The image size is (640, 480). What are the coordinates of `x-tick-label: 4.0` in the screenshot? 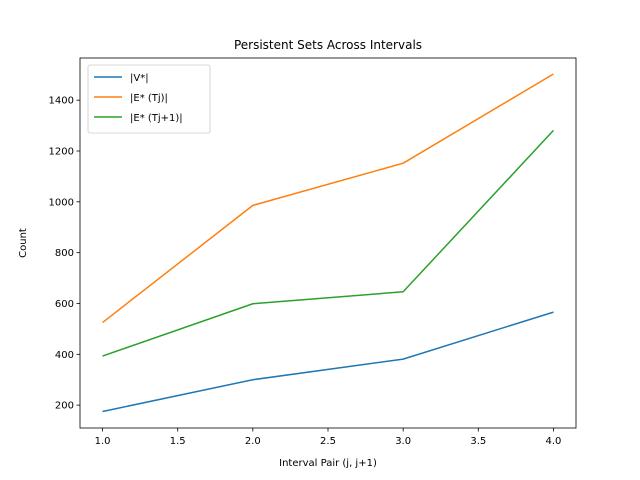 It's located at (554, 441).